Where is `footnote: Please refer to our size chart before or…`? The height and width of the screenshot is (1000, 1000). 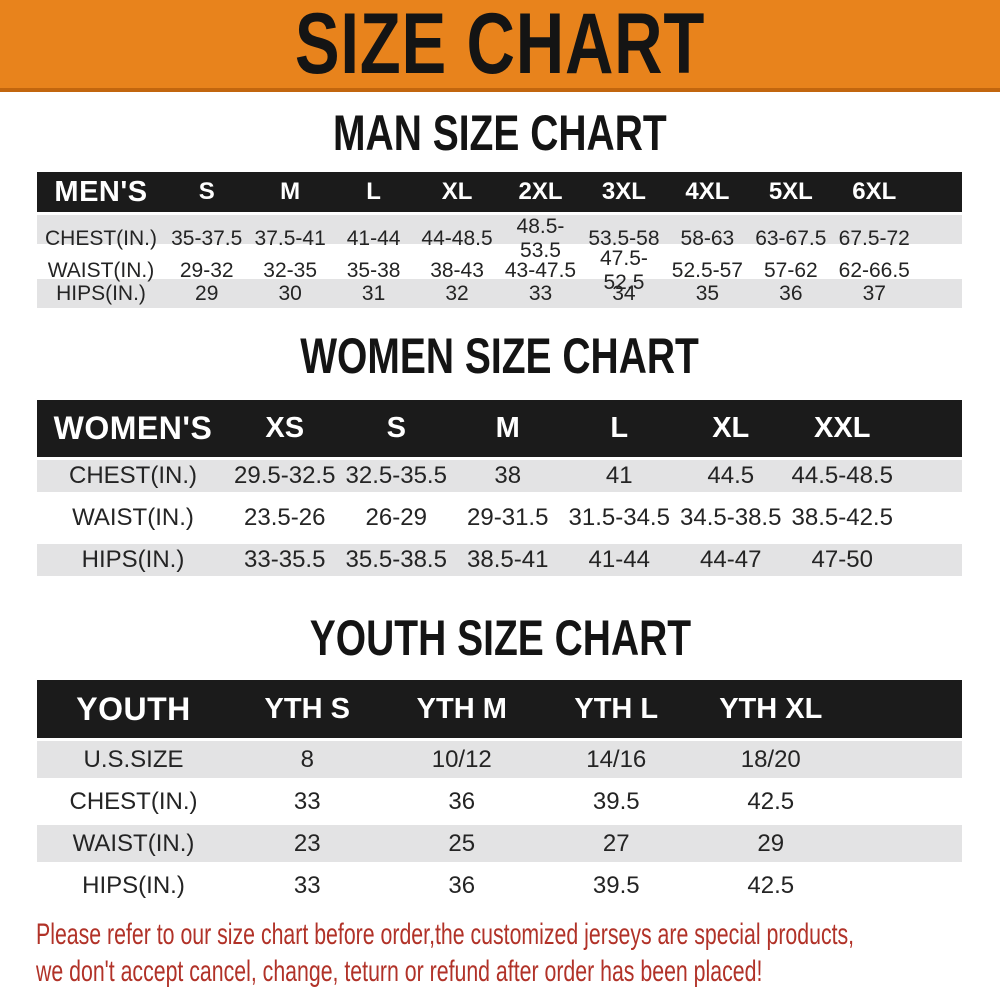
footnote: Please refer to our size chart before or… is located at coordinates (518, 953).